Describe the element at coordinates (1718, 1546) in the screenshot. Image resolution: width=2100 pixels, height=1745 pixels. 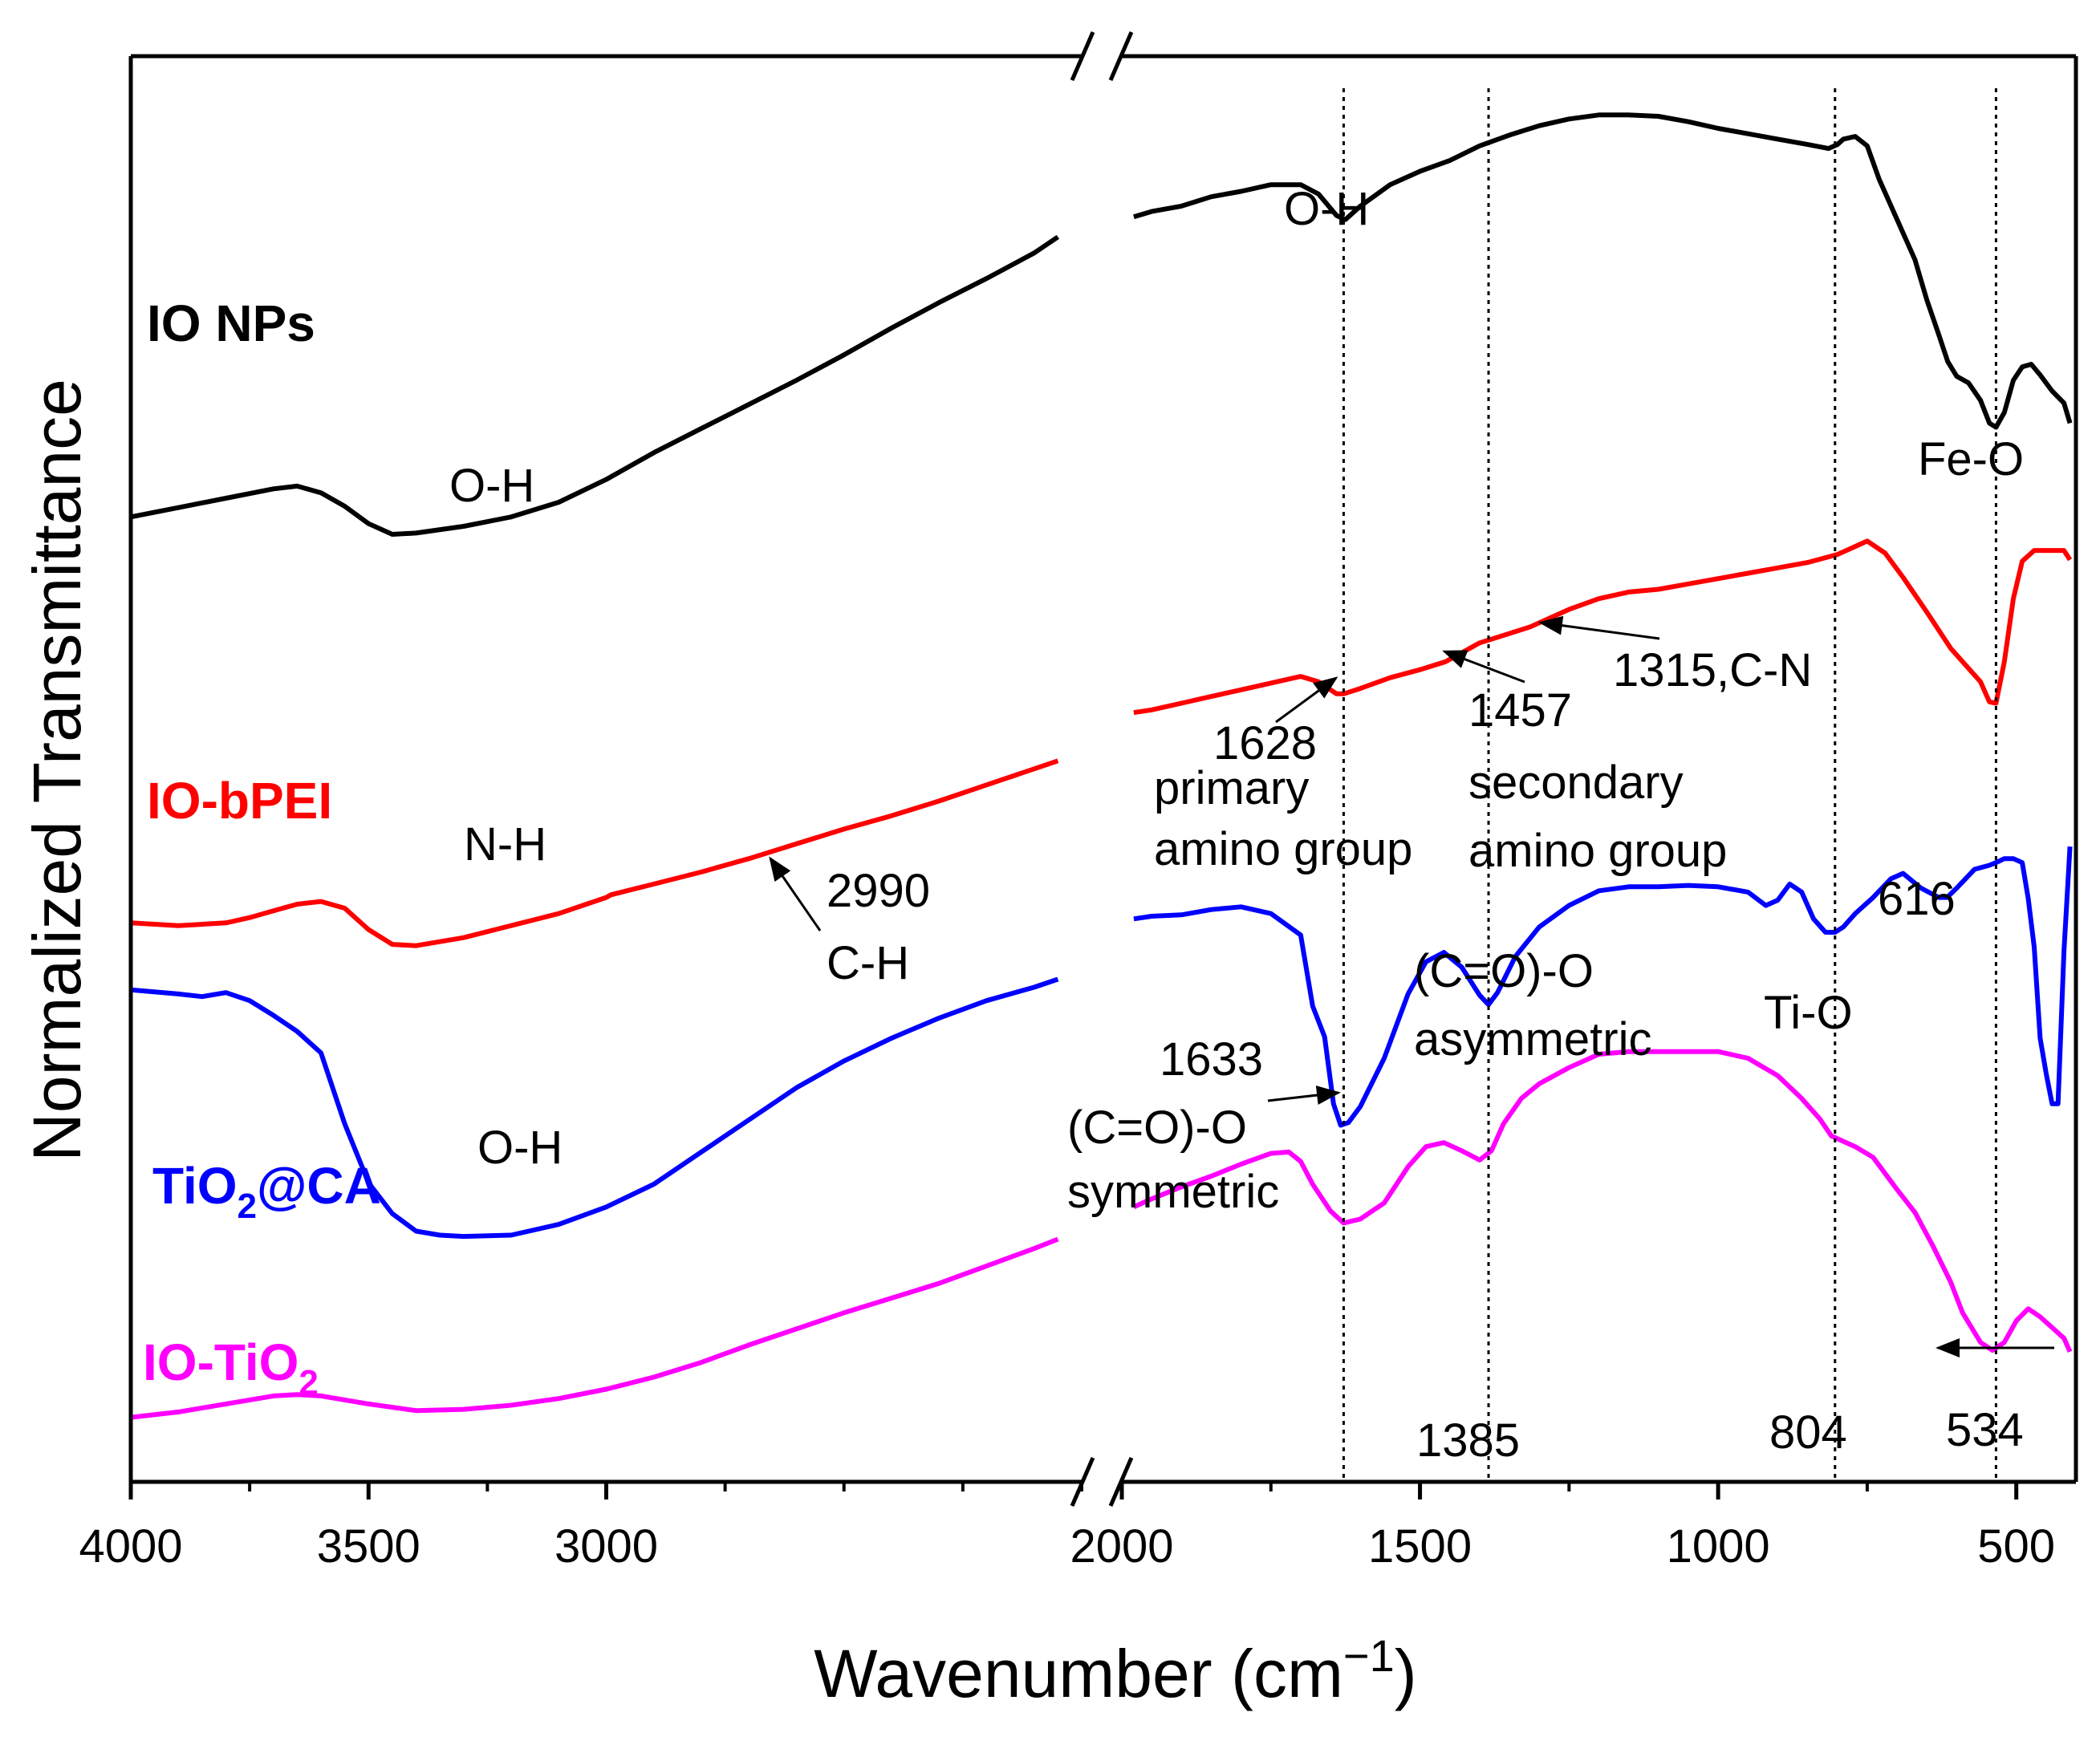
I see `x-tick-label-1000: 1000` at that location.